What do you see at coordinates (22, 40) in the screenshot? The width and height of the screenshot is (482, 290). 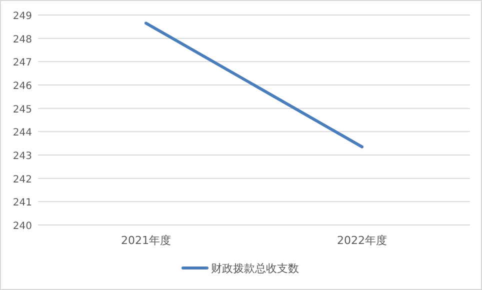 I see `y-tick-label: 248` at bounding box center [22, 40].